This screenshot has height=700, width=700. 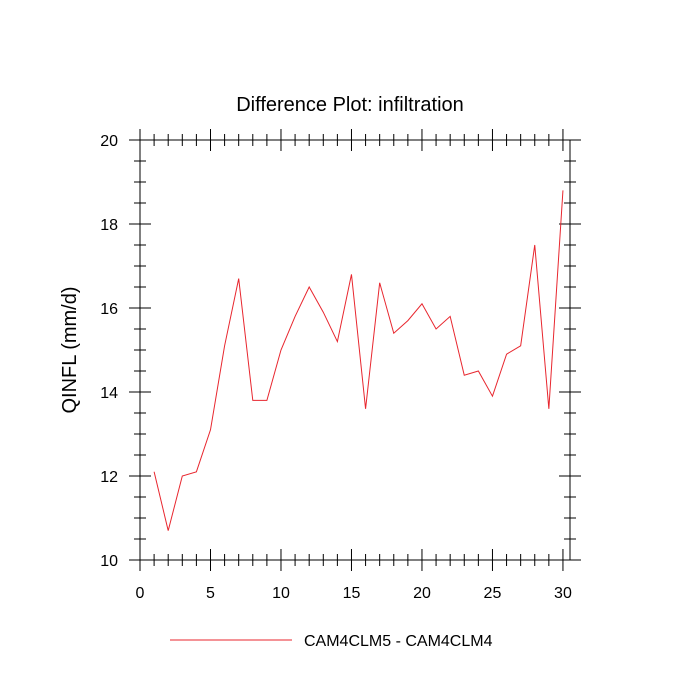 I want to click on y-tick-label: 16, so click(x=109, y=309).